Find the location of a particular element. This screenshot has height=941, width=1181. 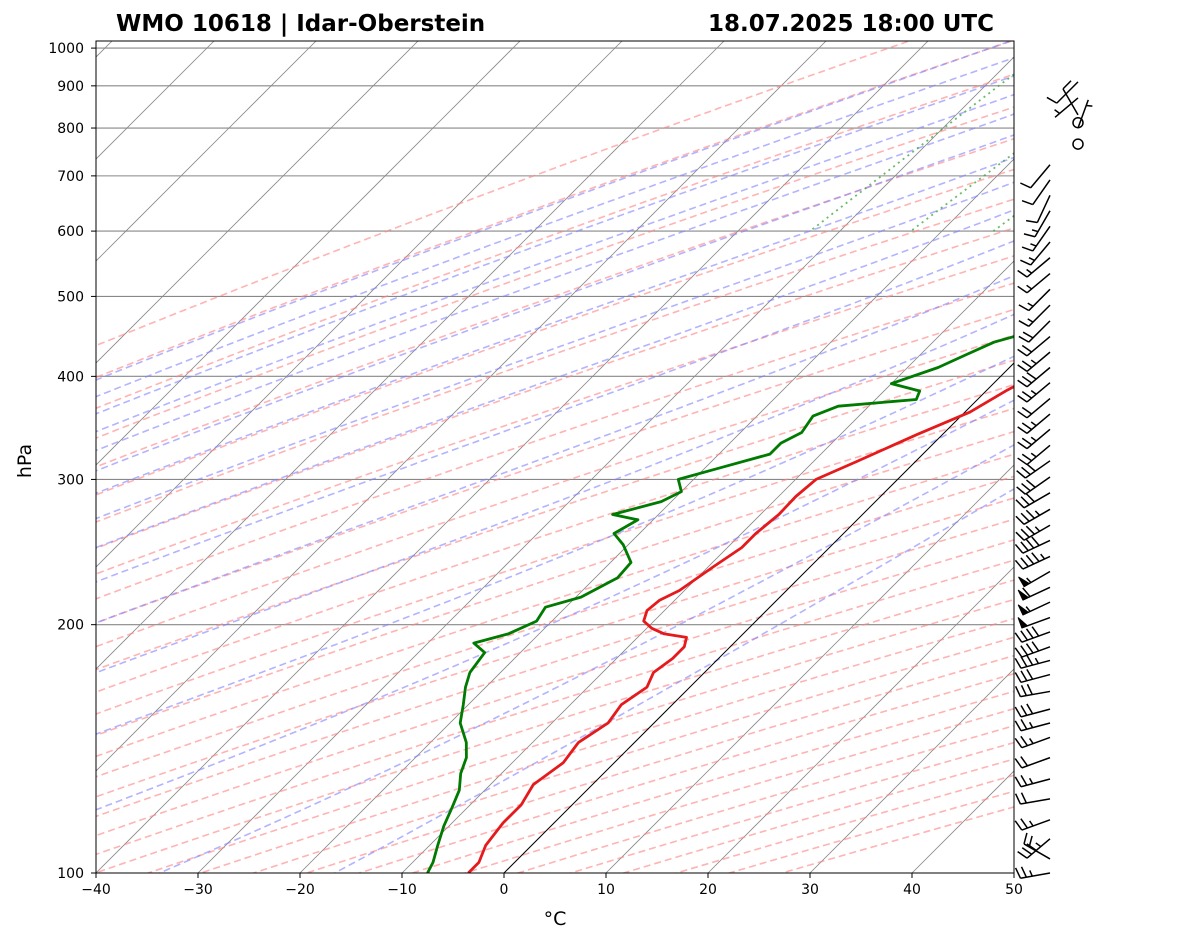

mixing-ratio-lines is located at coordinates (995, 131).